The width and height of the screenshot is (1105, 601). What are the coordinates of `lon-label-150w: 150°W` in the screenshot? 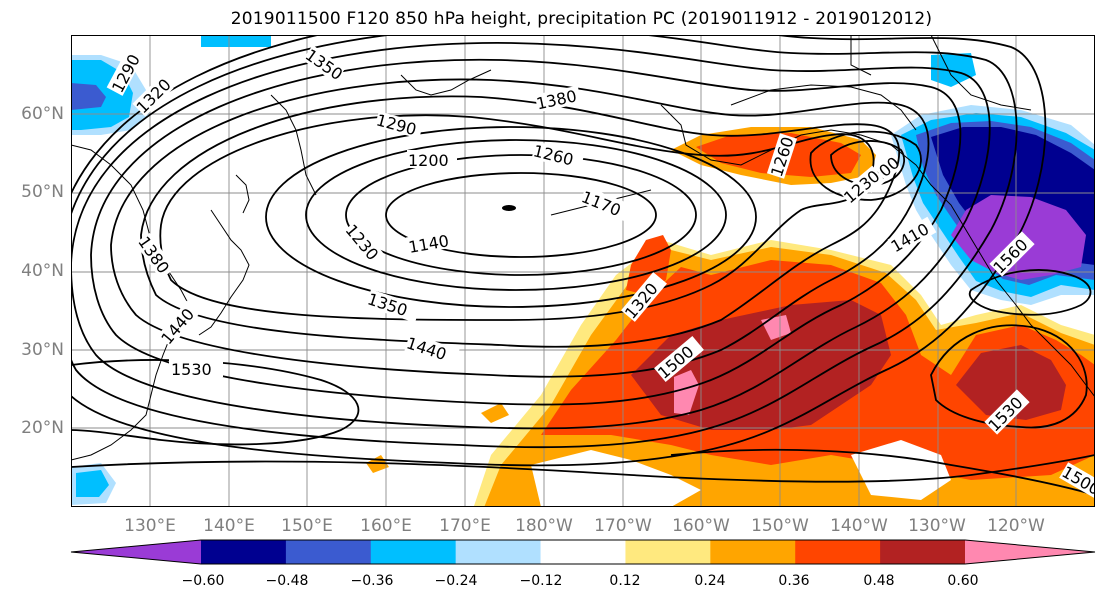 It's located at (780, 526).